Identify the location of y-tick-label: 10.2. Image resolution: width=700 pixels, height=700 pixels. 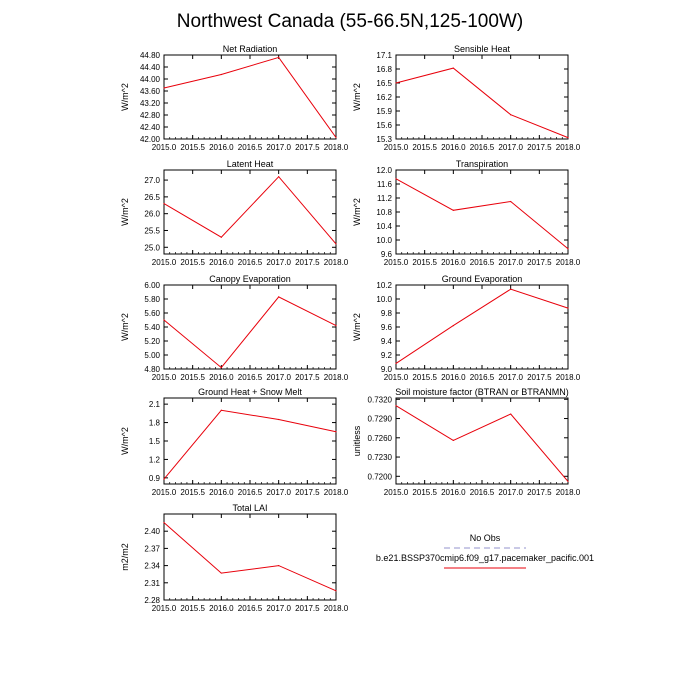
(384, 285).